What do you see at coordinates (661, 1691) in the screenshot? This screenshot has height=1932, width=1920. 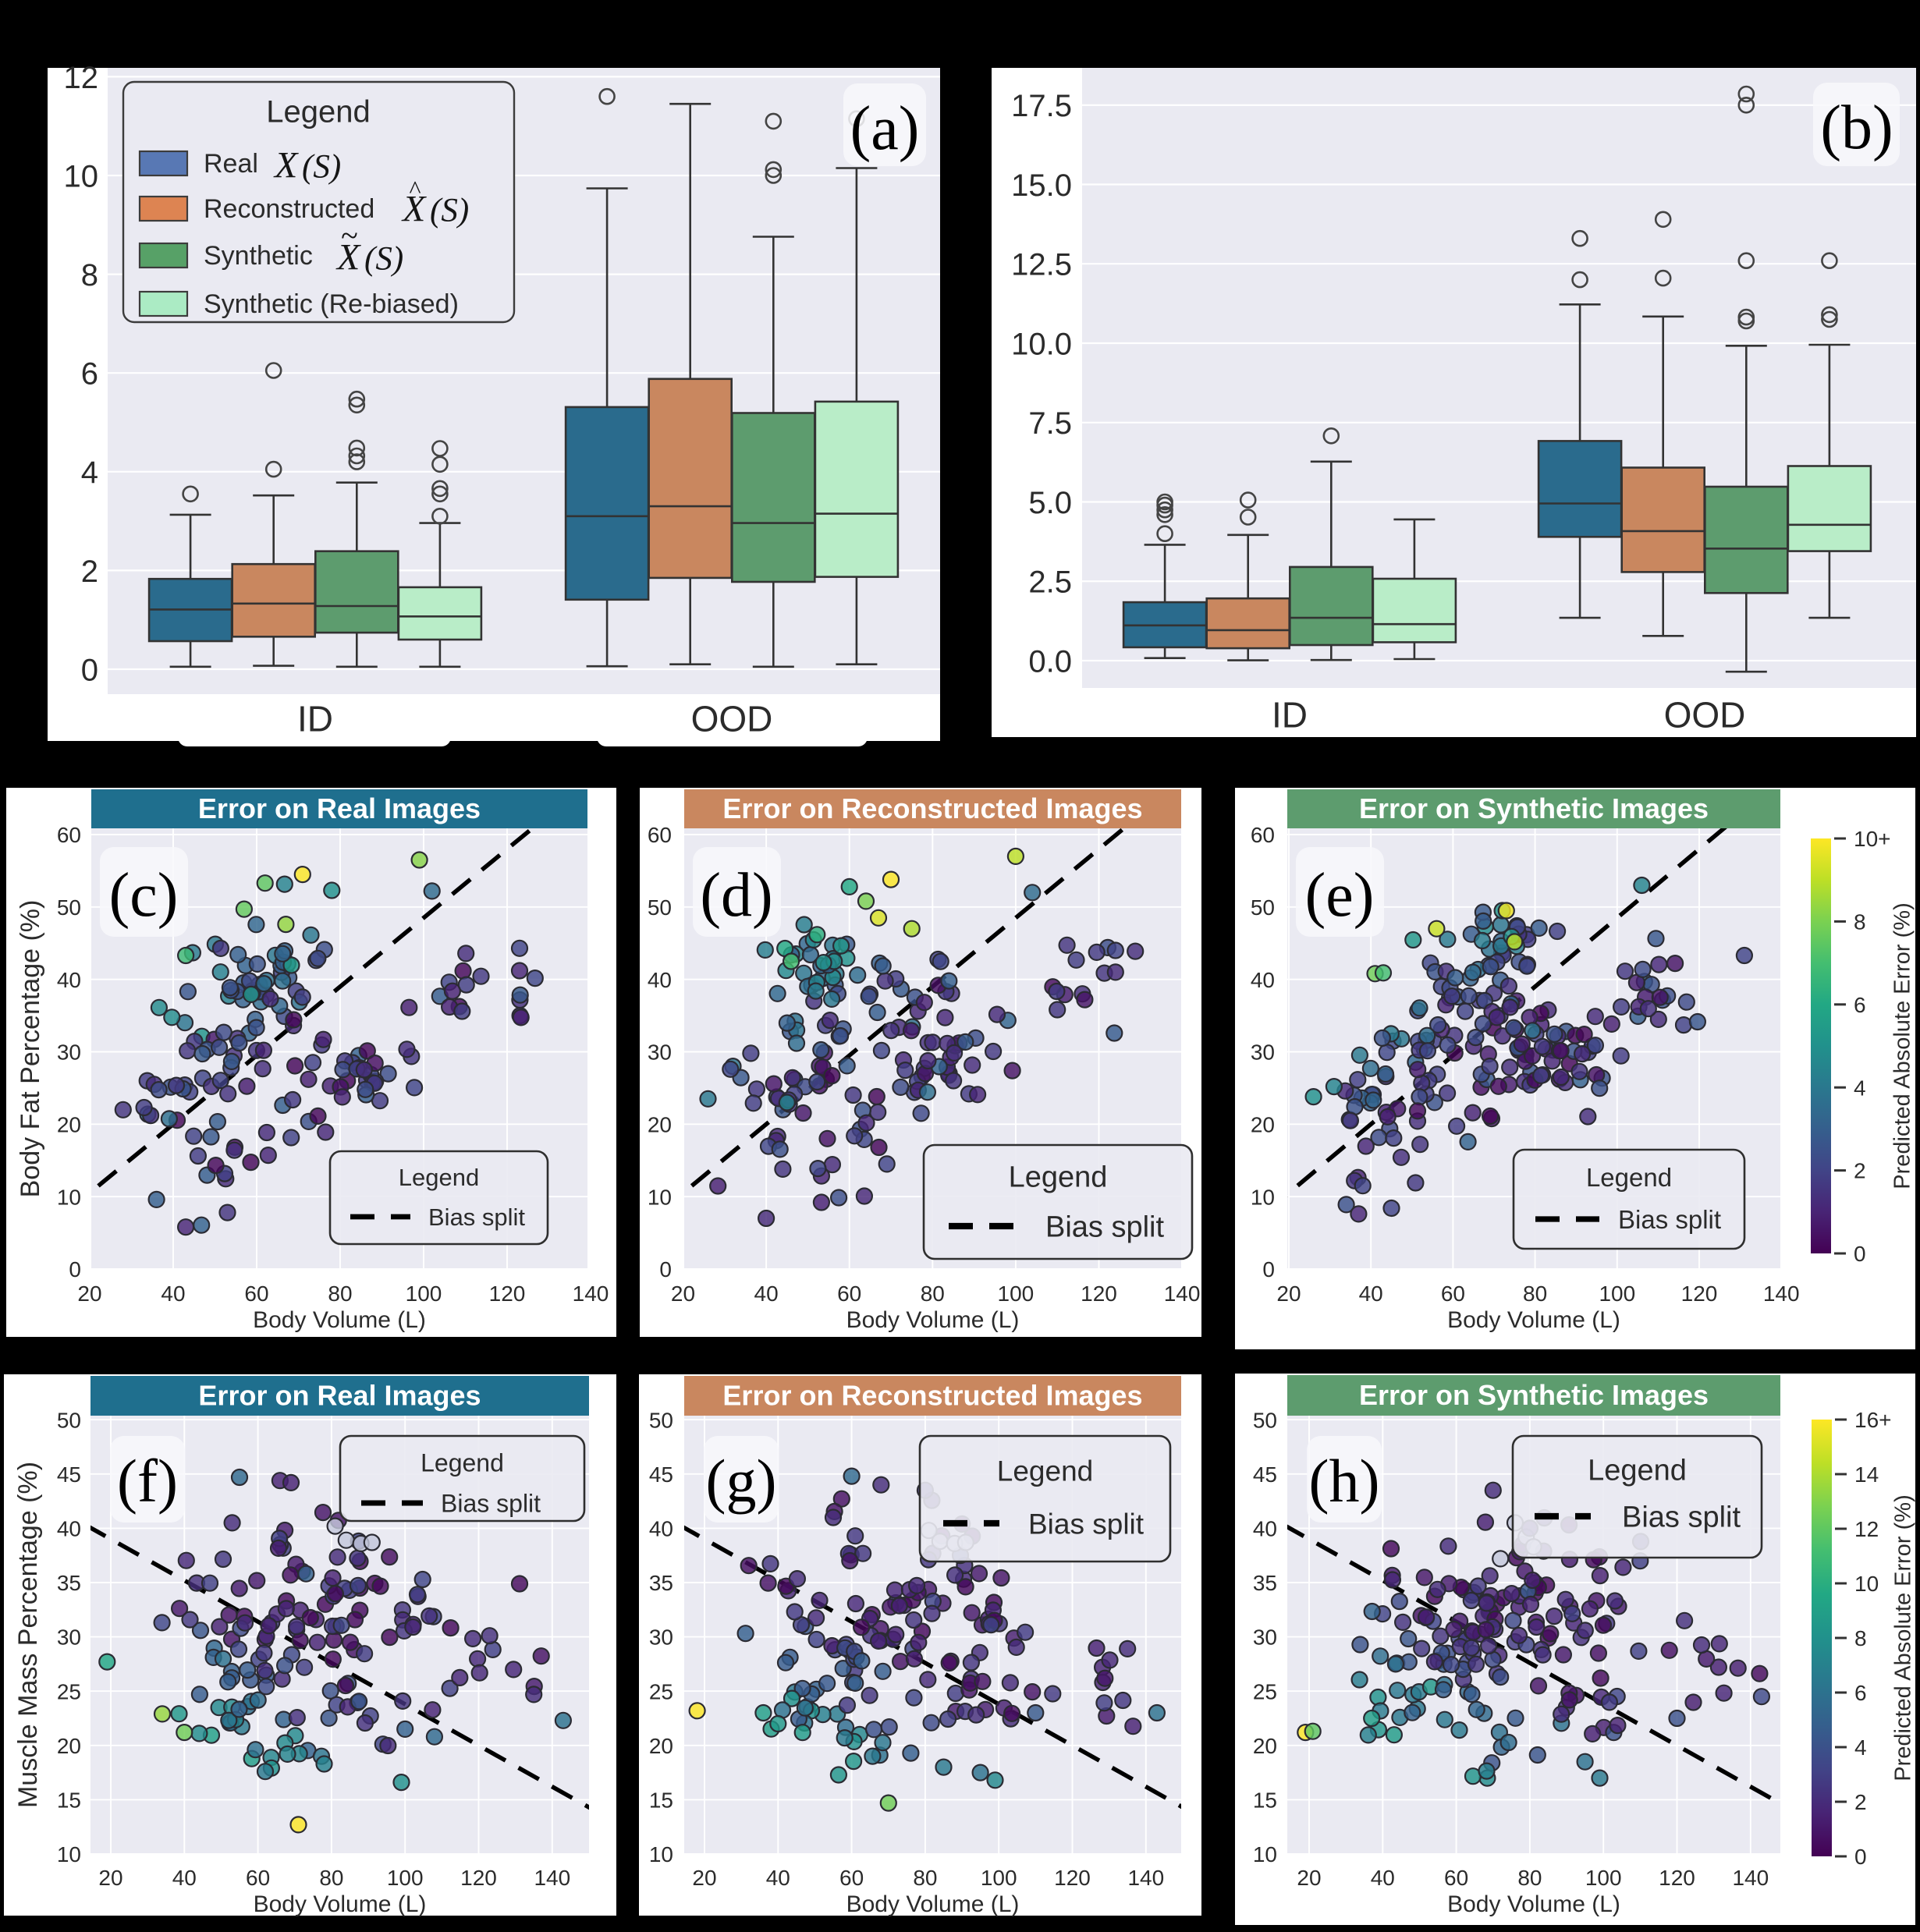 I see `svg-text: 25` at bounding box center [661, 1691].